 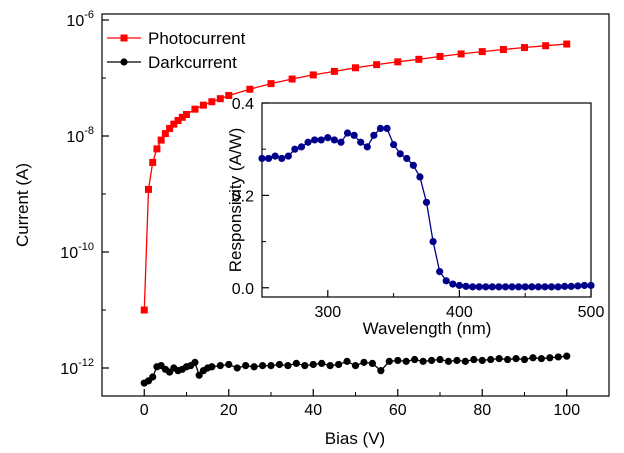 What do you see at coordinates (235, 200) in the screenshot?
I see `inset-y-axis-title: Responsivity (A/W)` at bounding box center [235, 200].